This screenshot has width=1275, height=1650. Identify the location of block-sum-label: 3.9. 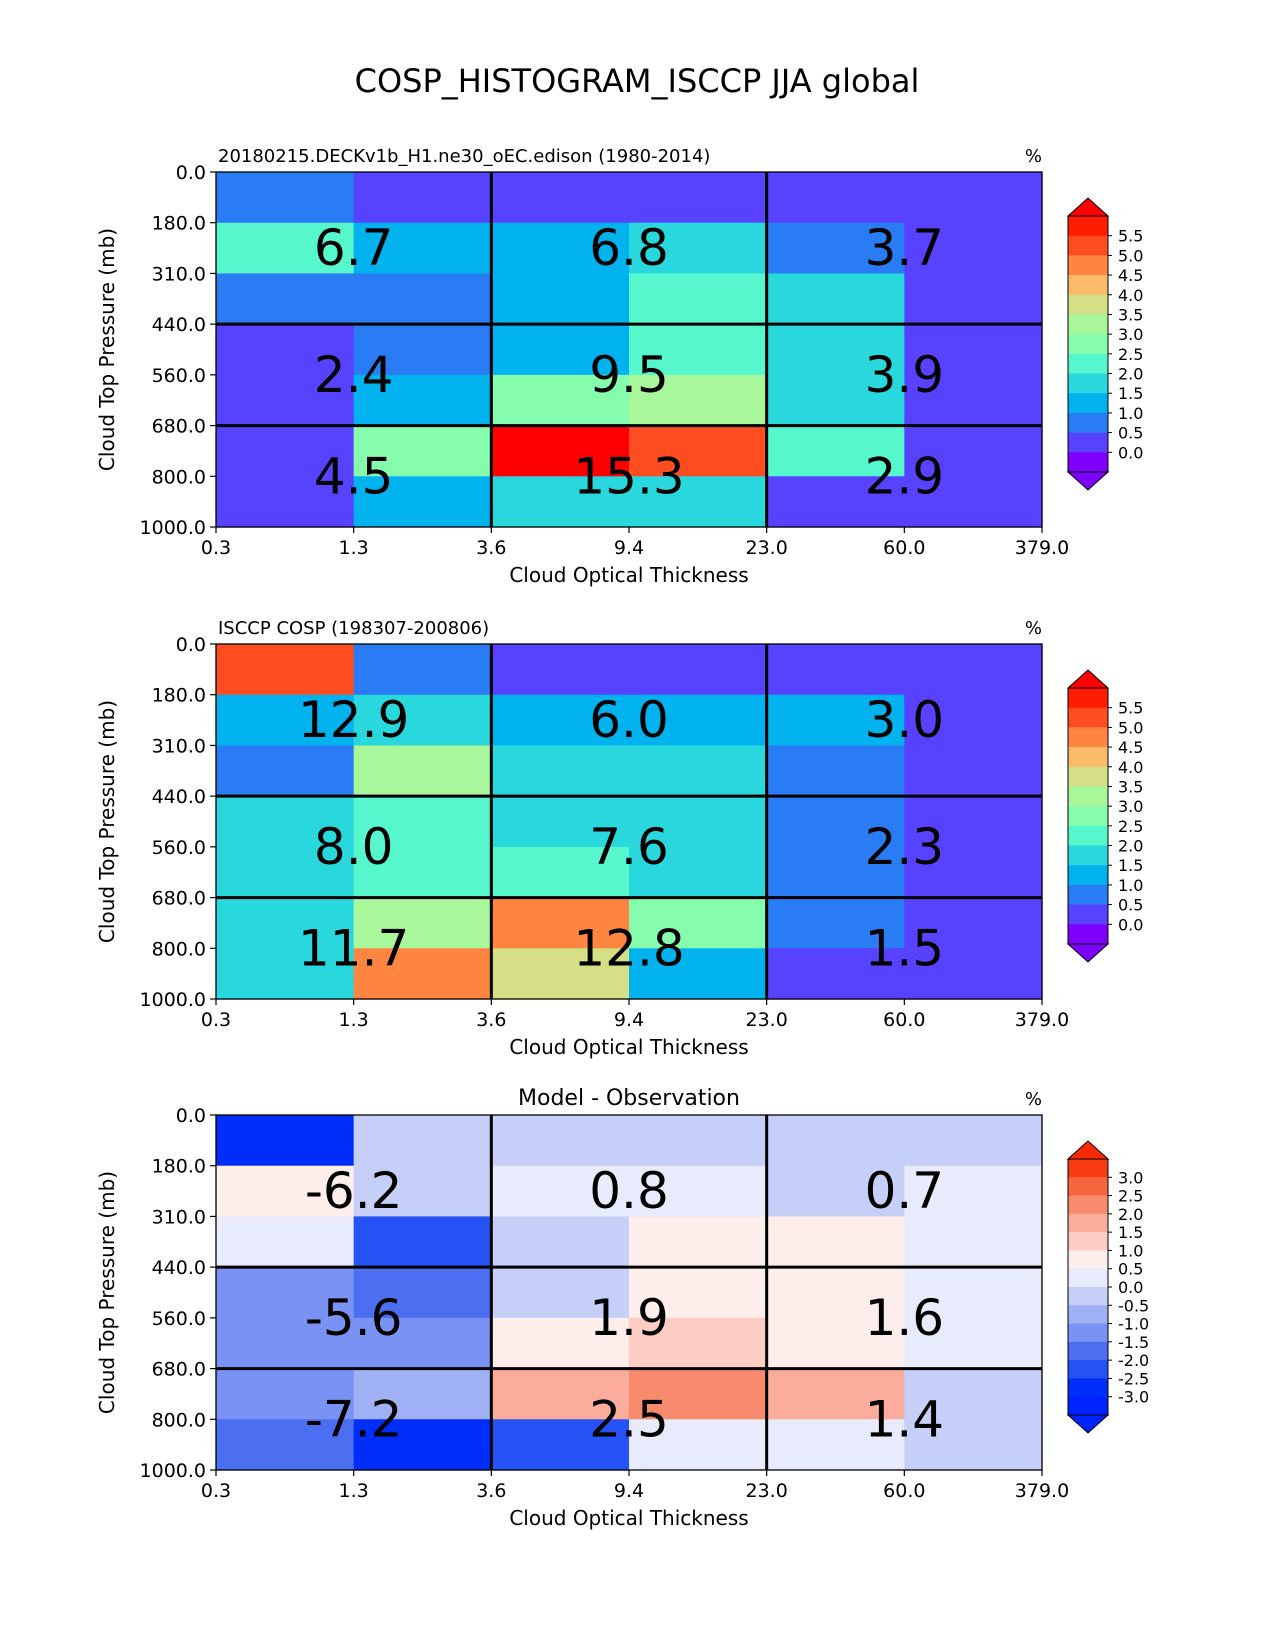
(905, 375).